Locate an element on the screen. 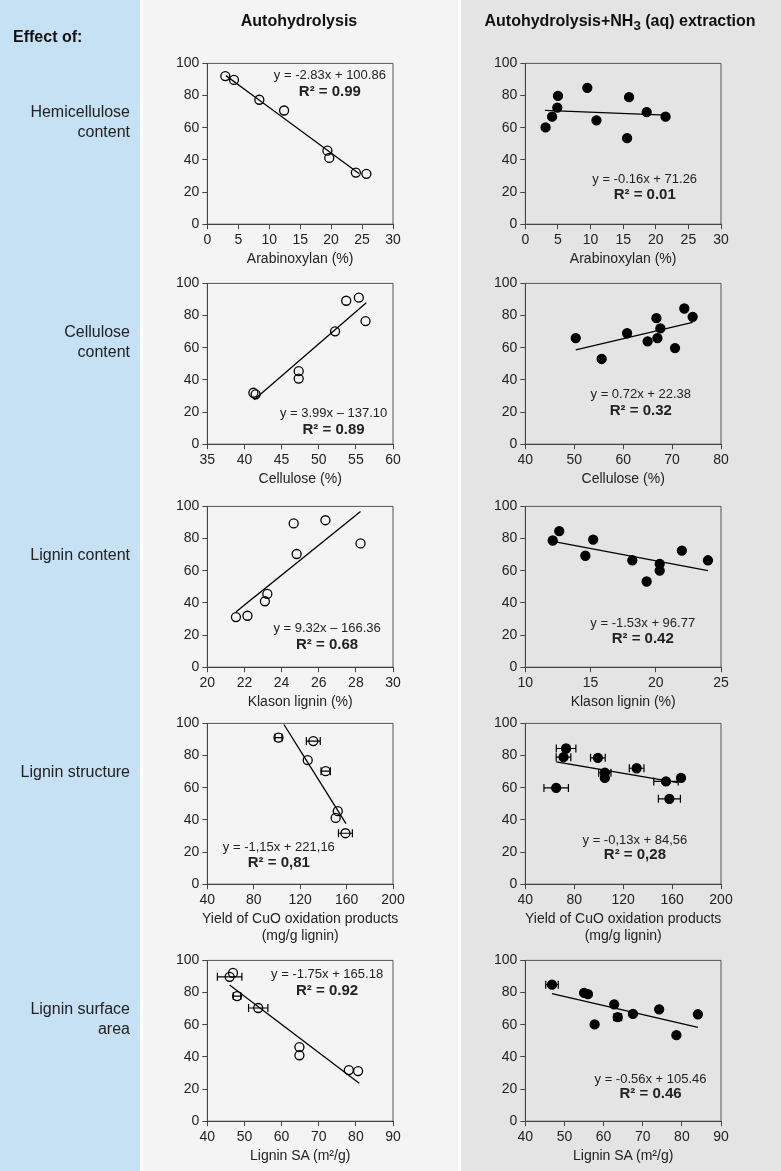  annotation: R² = 0,28 is located at coordinates (634, 854).